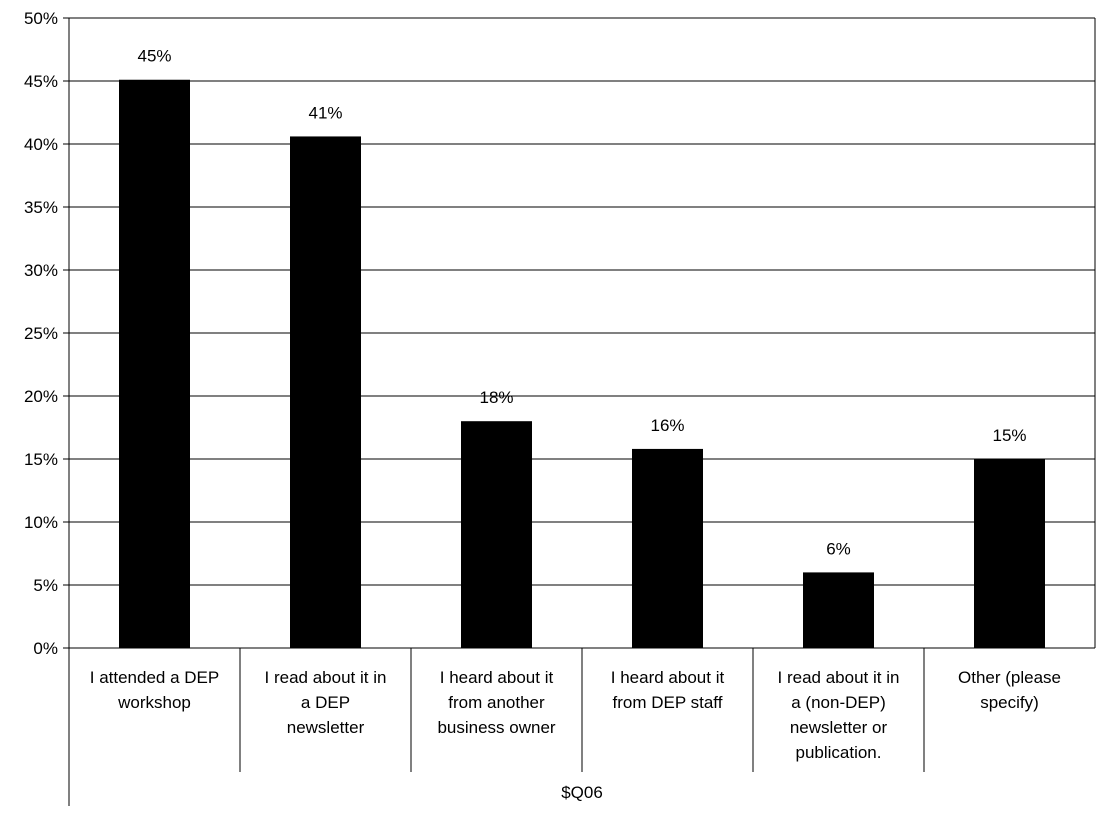  Describe the element at coordinates (326, 727) in the screenshot. I see `category-label: newsletter` at that location.